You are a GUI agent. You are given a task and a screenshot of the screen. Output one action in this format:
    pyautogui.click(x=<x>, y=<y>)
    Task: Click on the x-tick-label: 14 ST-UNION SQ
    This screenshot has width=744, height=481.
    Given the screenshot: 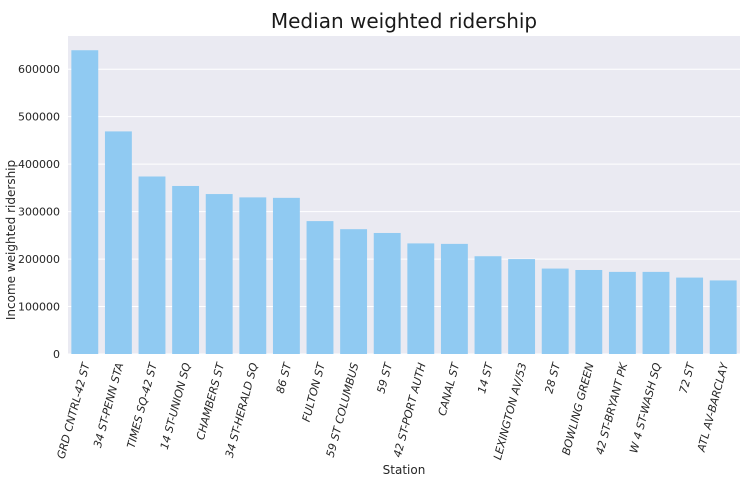 What is the action you would take?
    pyautogui.click(x=176, y=406)
    